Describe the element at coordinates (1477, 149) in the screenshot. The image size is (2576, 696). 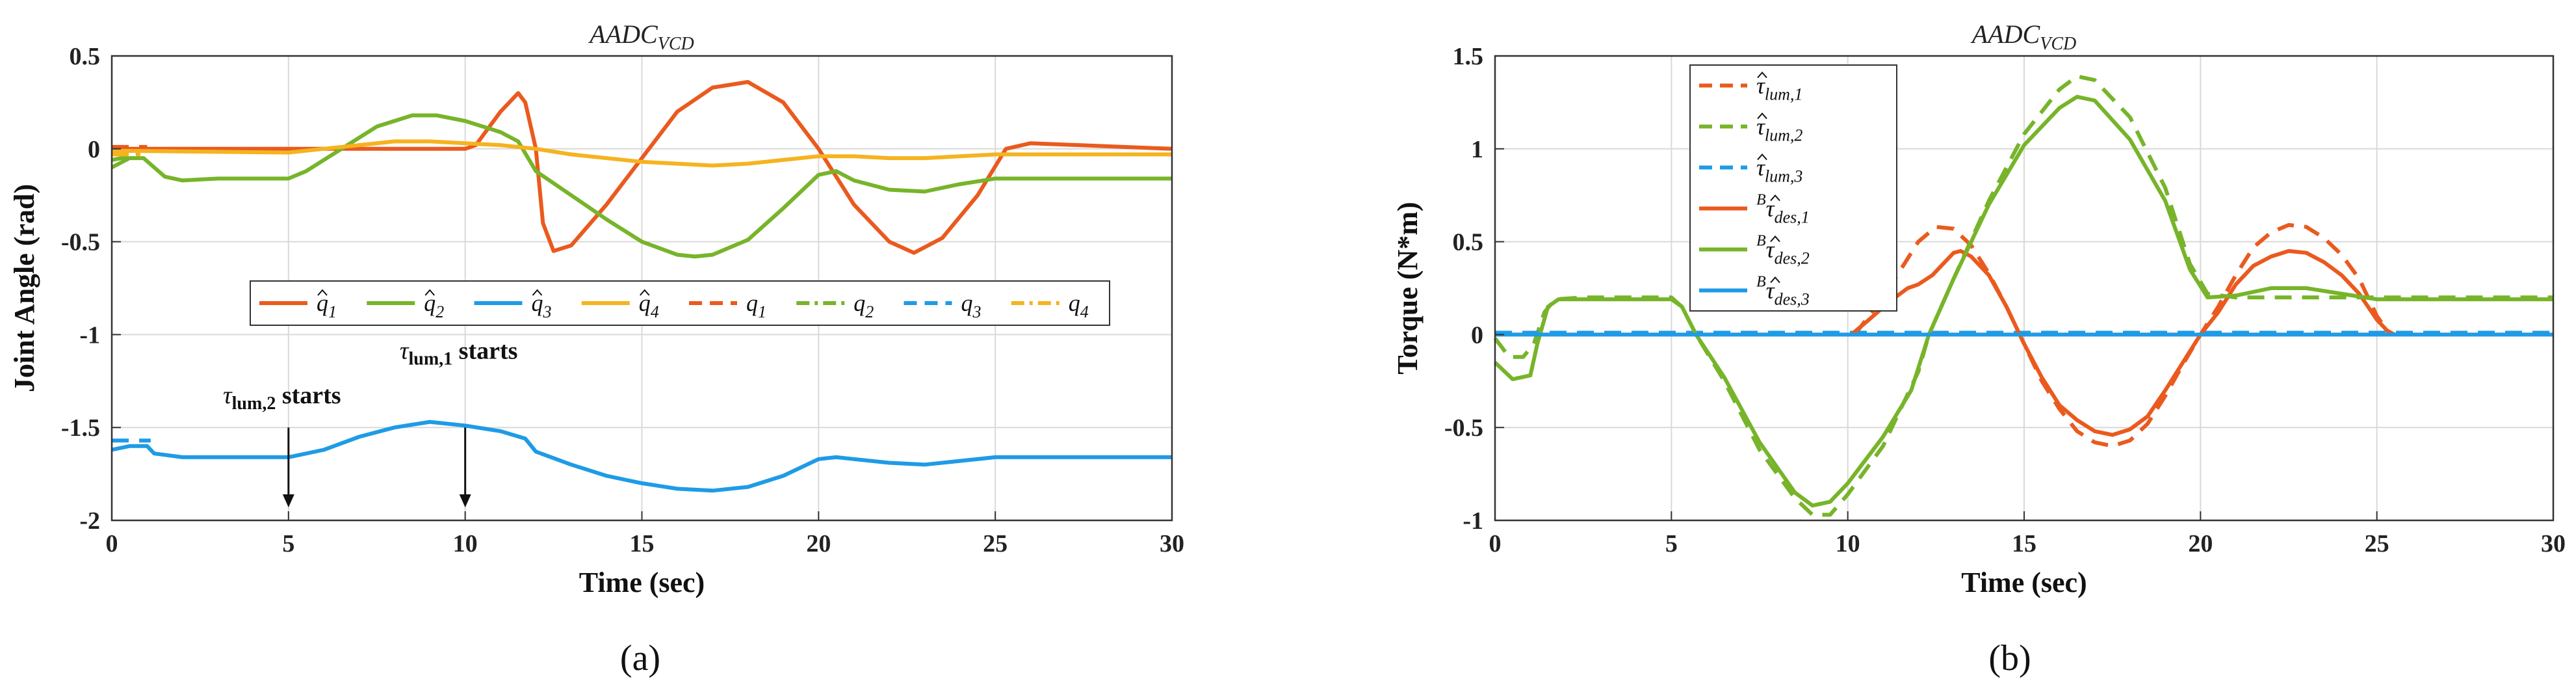
I see `y-tick-label: 1` at that location.